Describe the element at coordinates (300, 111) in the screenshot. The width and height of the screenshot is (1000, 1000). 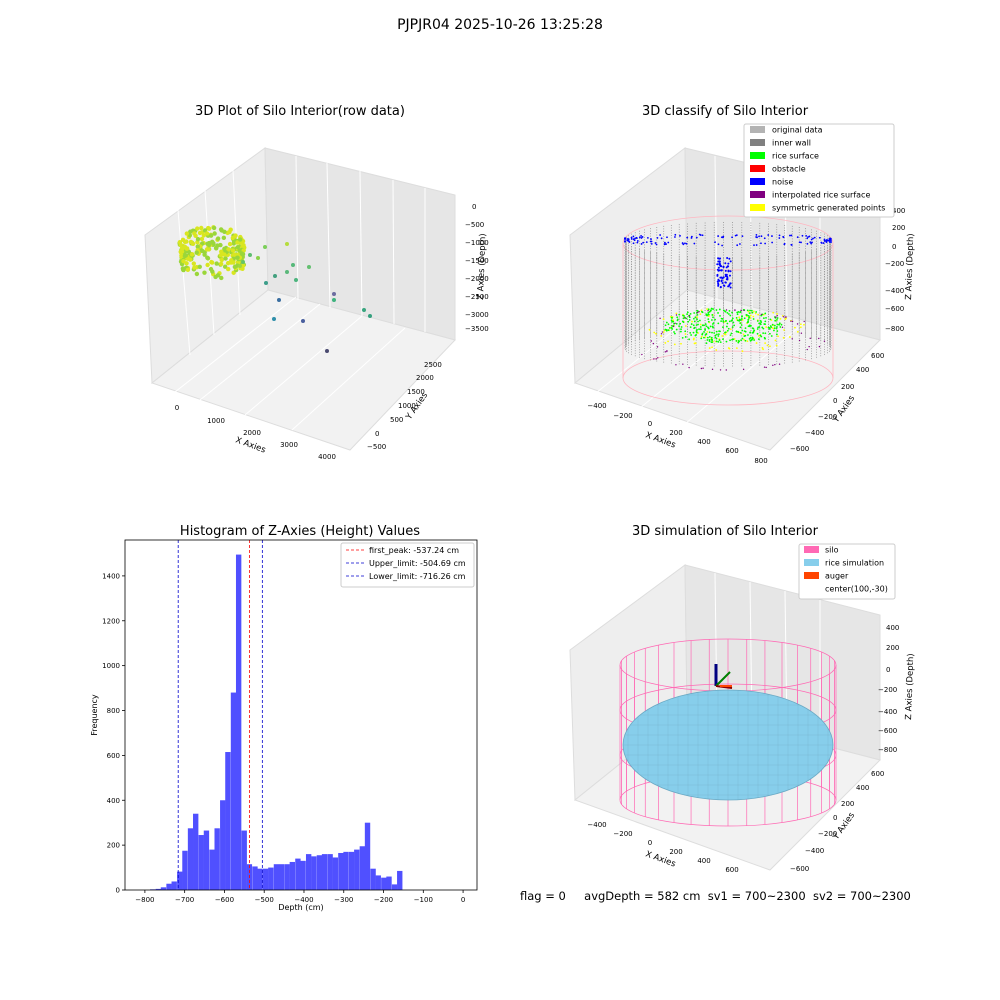
I see `plot1-title: 3D Plot of Silo Interior(row data)` at that location.